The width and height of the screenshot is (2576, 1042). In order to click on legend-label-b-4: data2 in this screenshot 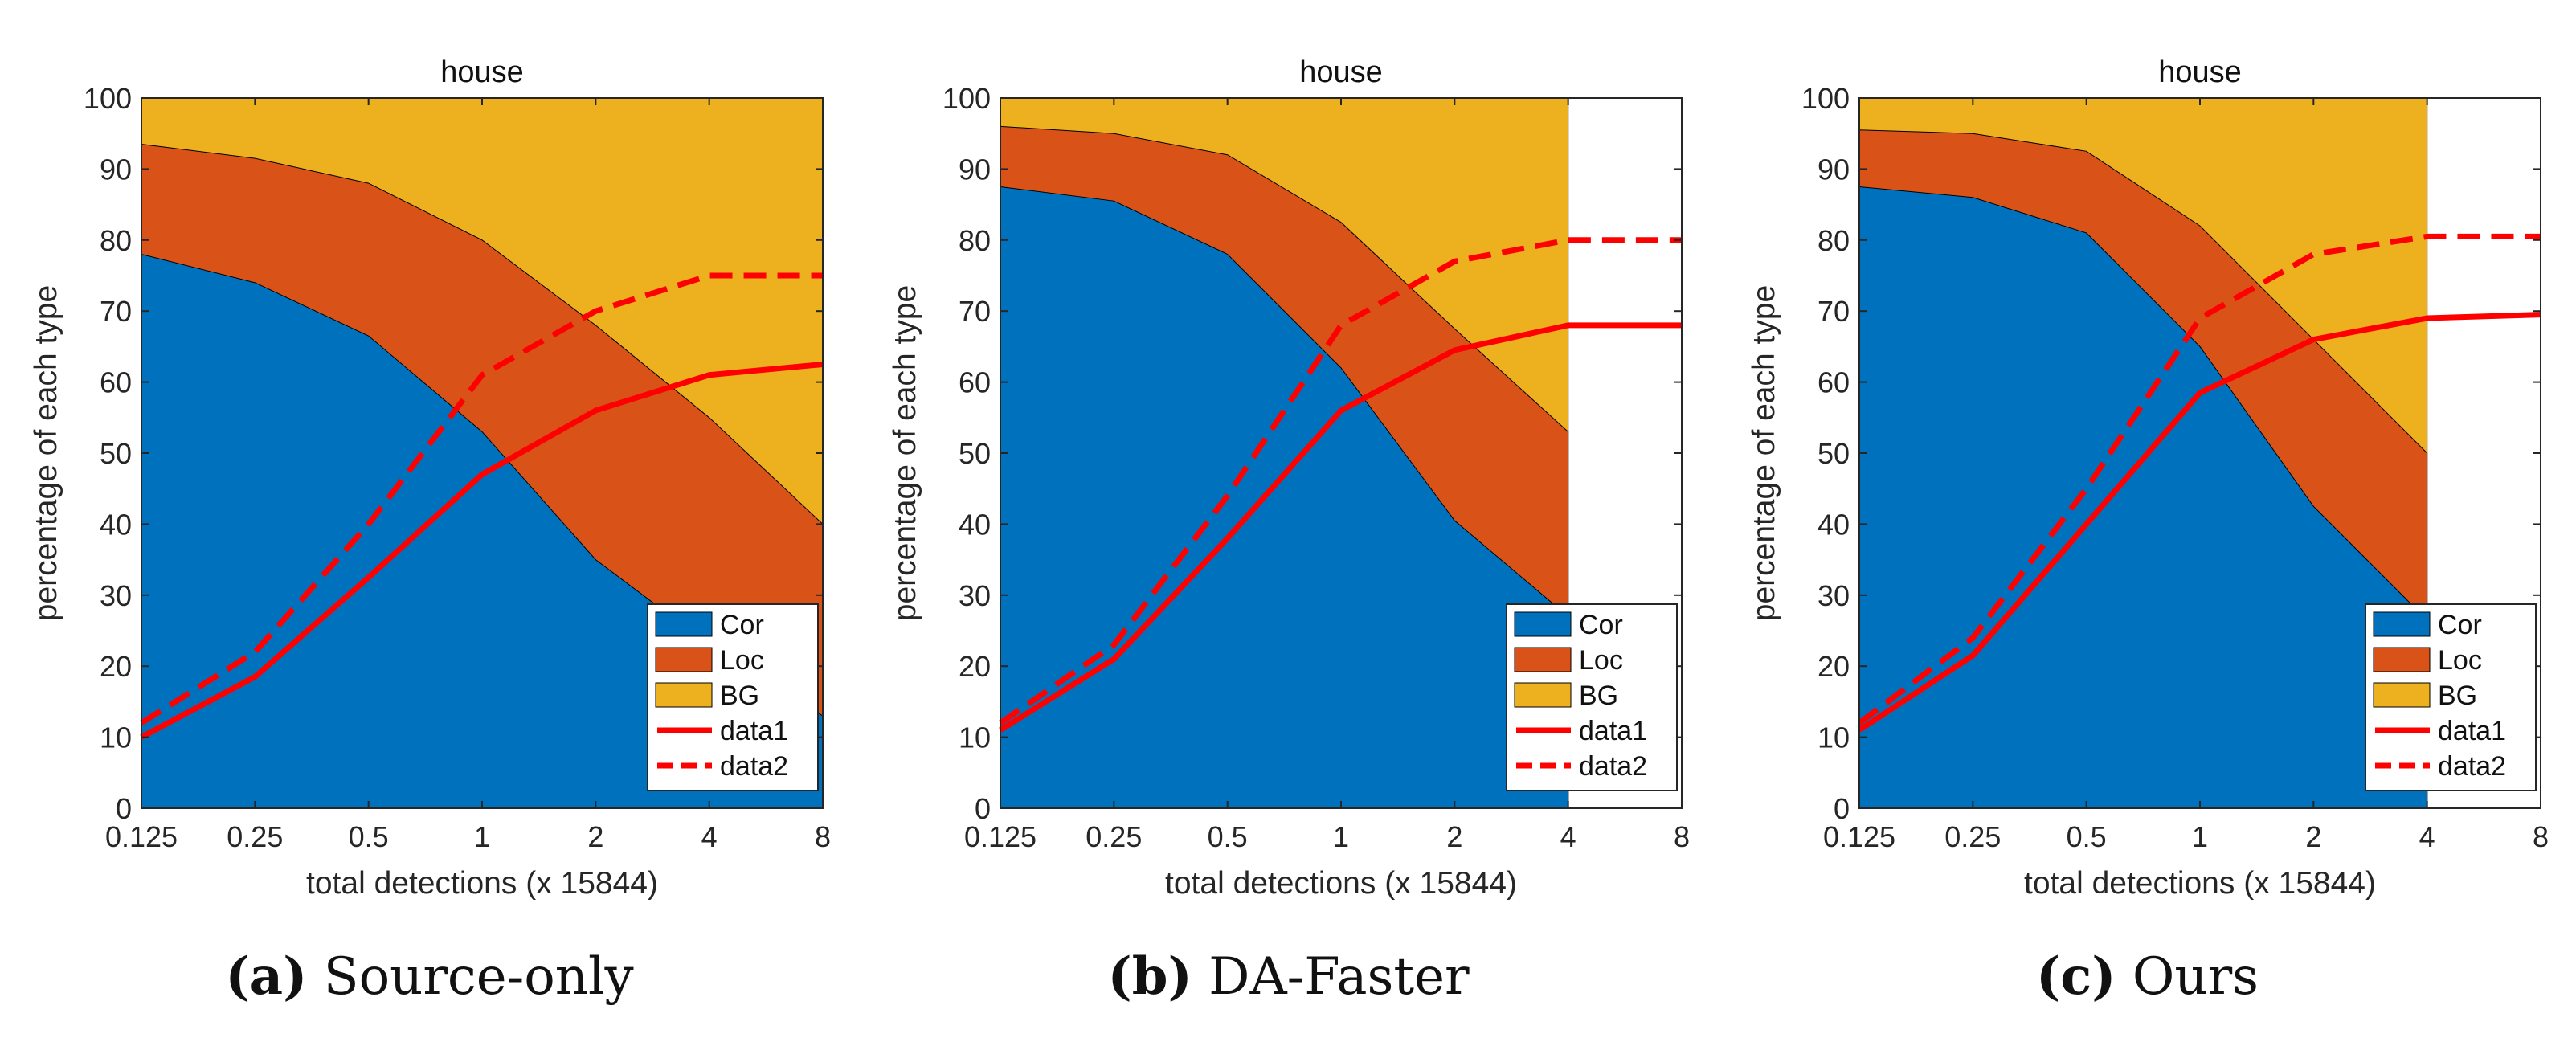, I will do `click(1613, 767)`.